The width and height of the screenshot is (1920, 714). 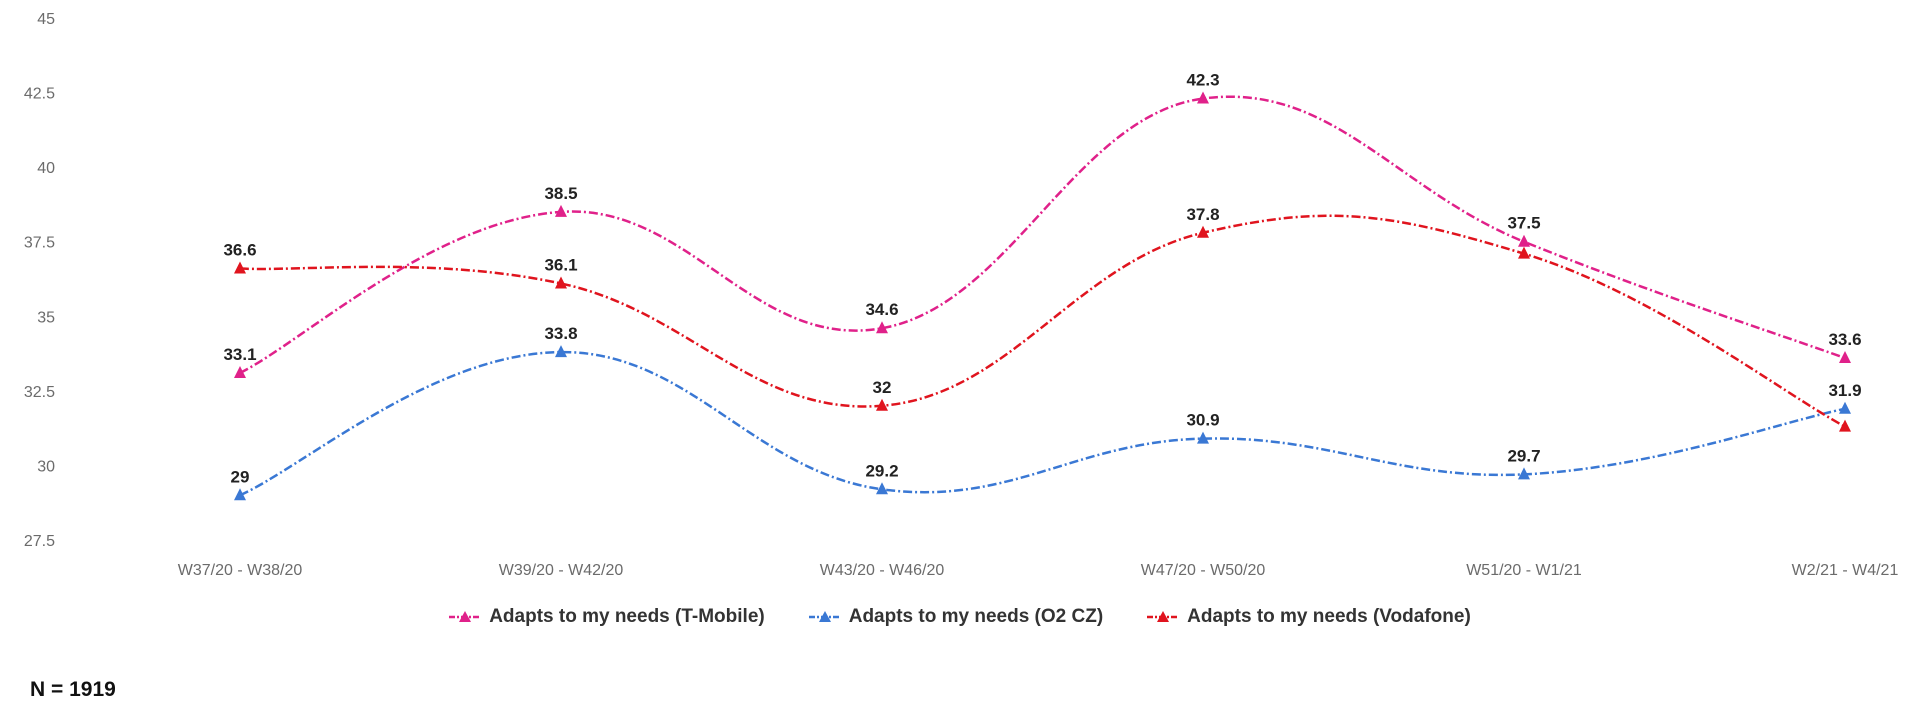 I want to click on data-label: 32, so click(x=882, y=387).